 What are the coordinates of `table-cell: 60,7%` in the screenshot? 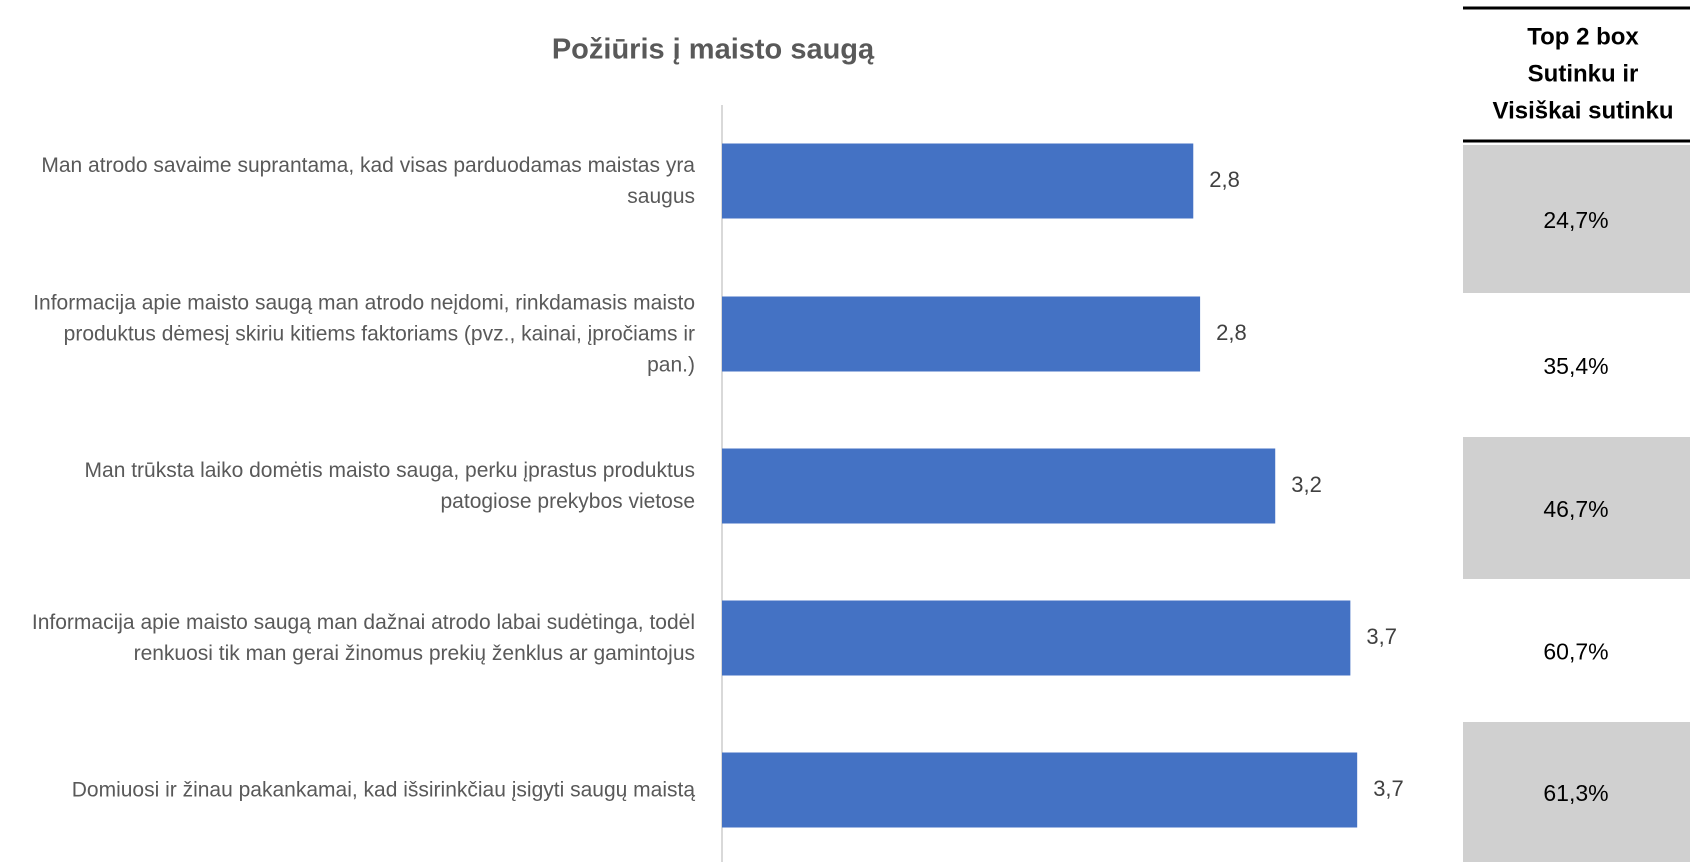 It's located at (1575, 652).